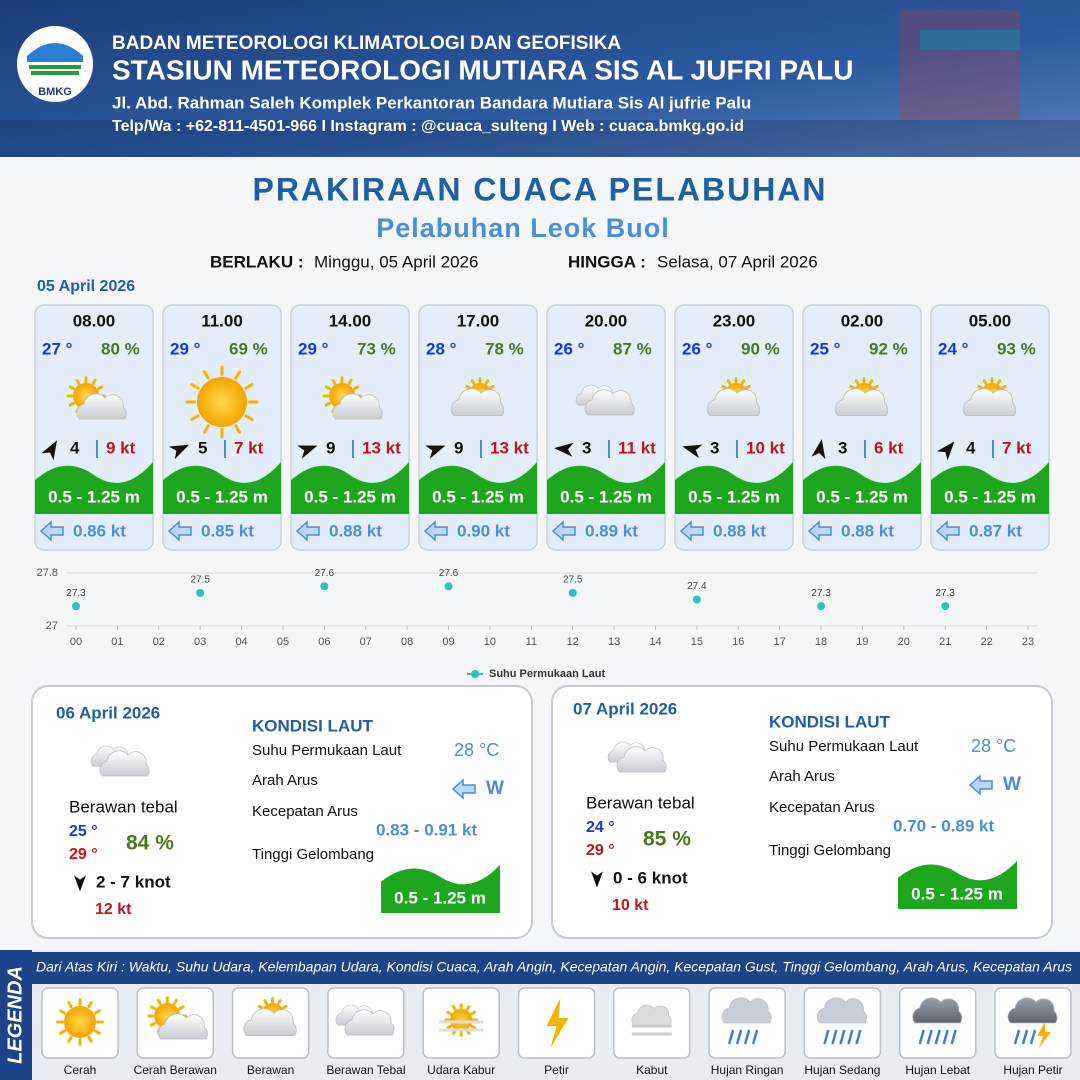 The height and width of the screenshot is (1080, 1080). Describe the element at coordinates (747, 1070) in the screenshot. I see `legend-item-label: Hujan Ringan` at that location.